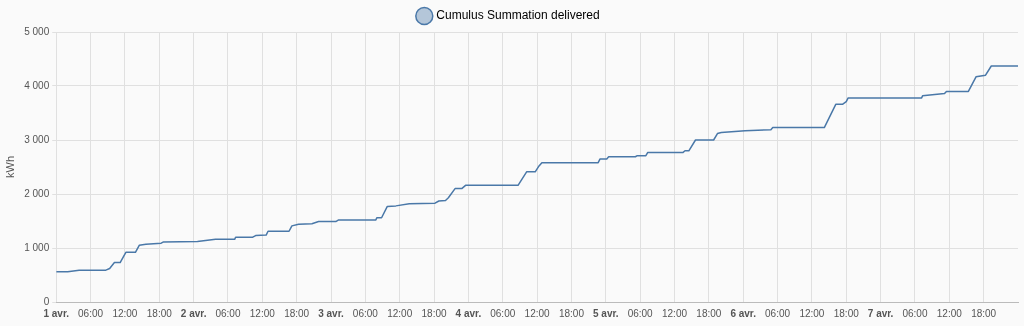 The image size is (1024, 326). What do you see at coordinates (880, 313) in the screenshot?
I see `x-tick-label: 7 avr.` at bounding box center [880, 313].